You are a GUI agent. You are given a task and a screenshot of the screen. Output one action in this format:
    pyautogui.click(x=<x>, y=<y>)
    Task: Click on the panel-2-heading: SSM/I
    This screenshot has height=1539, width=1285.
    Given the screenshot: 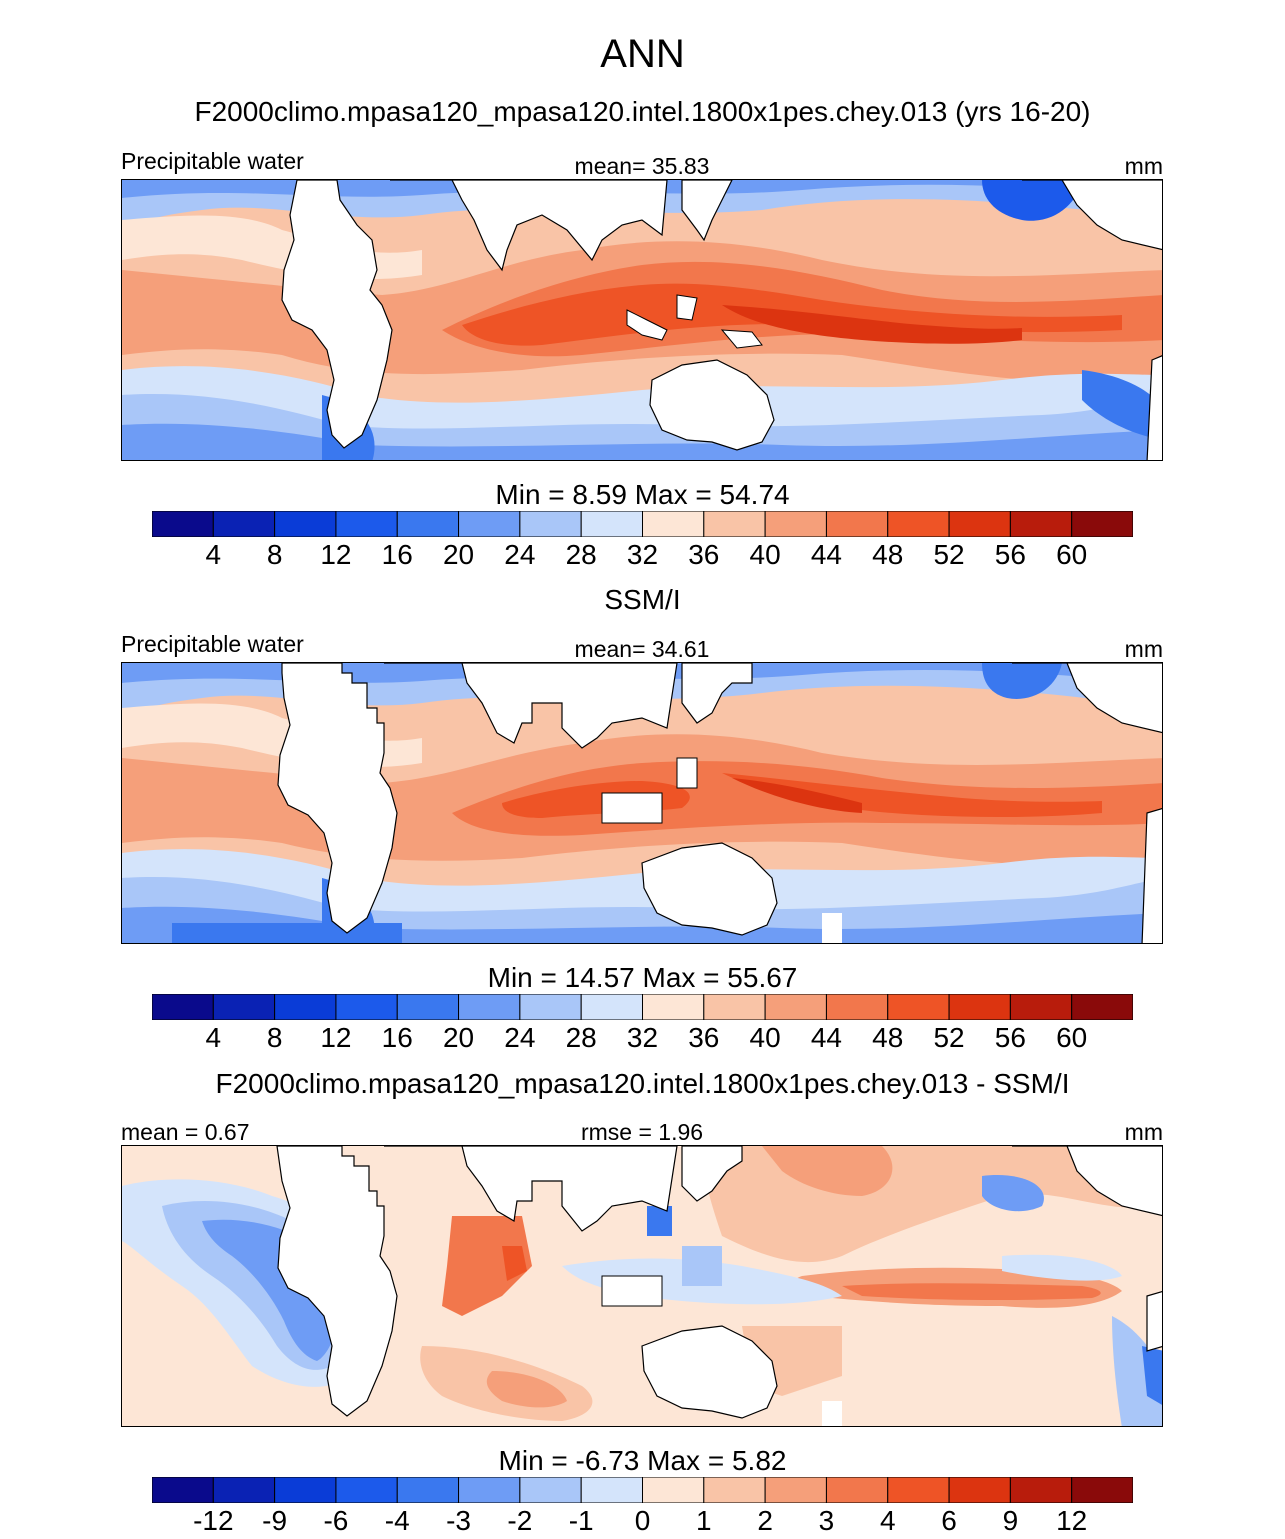 What is the action you would take?
    pyautogui.click(x=642, y=599)
    